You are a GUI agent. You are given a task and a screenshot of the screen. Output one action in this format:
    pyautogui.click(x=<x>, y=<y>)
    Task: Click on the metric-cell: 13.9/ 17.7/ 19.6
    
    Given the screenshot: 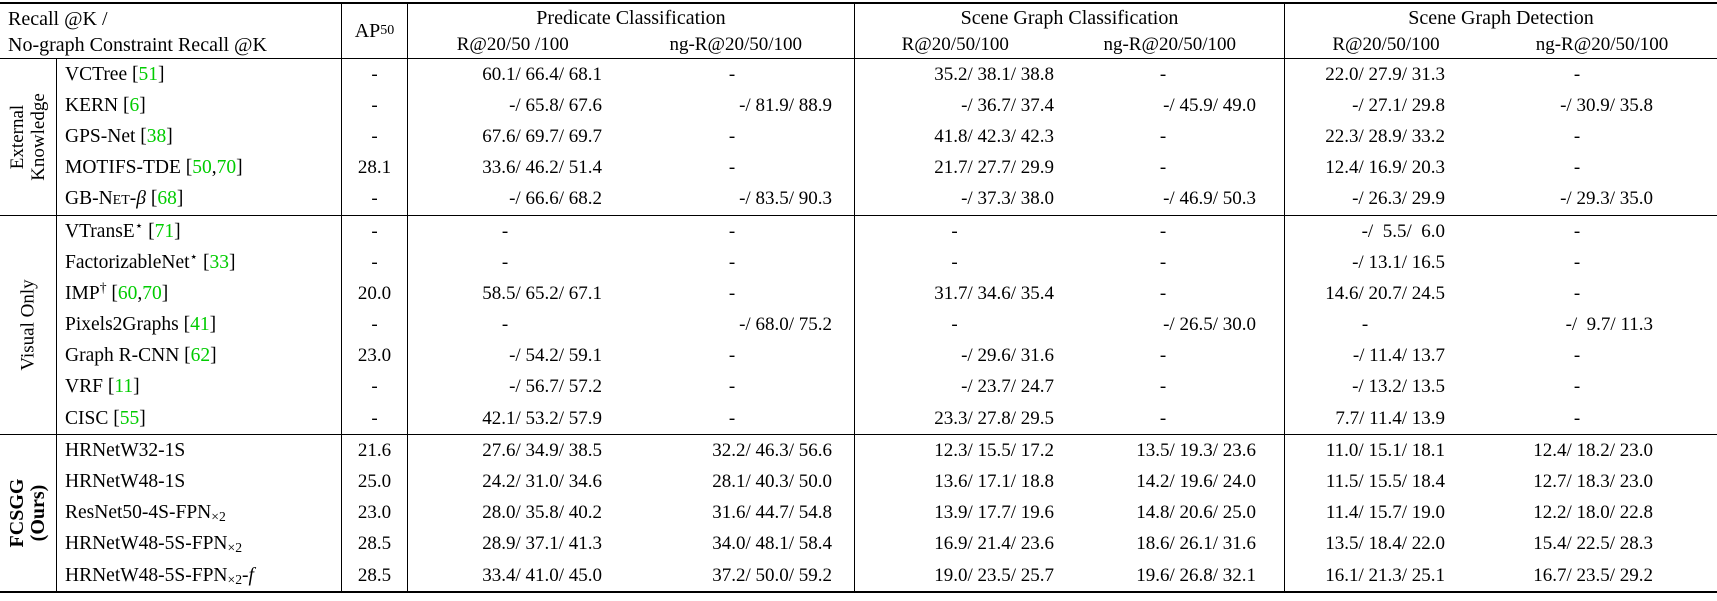 What is the action you would take?
    pyautogui.click(x=994, y=513)
    